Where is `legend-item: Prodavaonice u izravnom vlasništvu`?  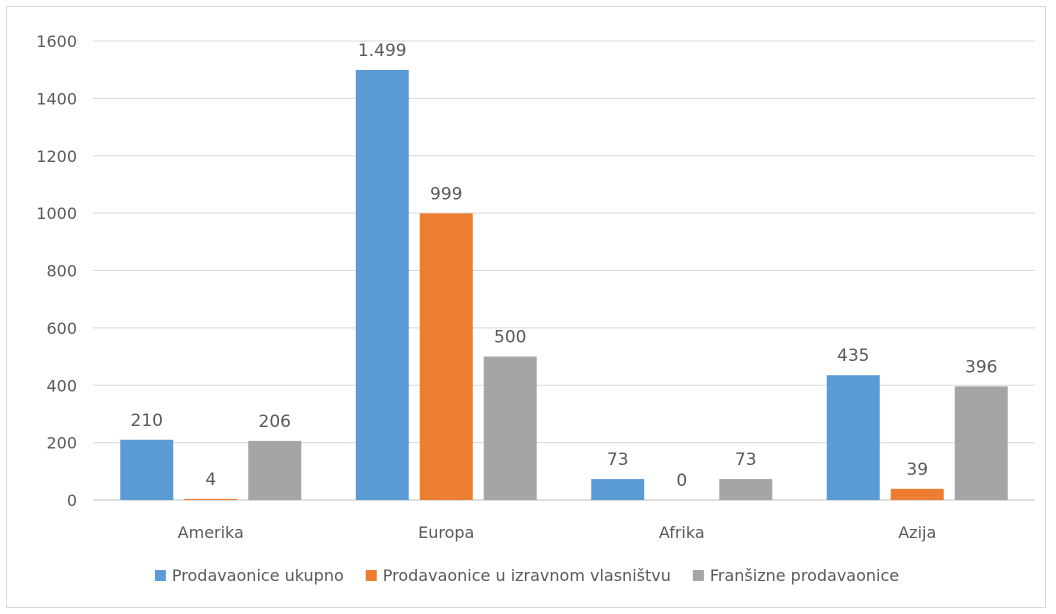
legend-item: Prodavaonice u izravnom vlasništvu is located at coordinates (518, 575).